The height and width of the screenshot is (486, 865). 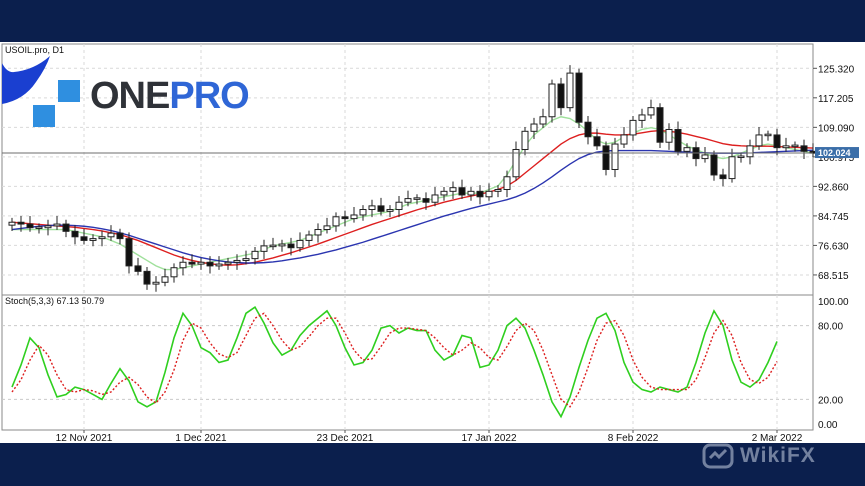 What do you see at coordinates (833, 302) in the screenshot?
I see `stochastic-tick-label: 100.00` at bounding box center [833, 302].